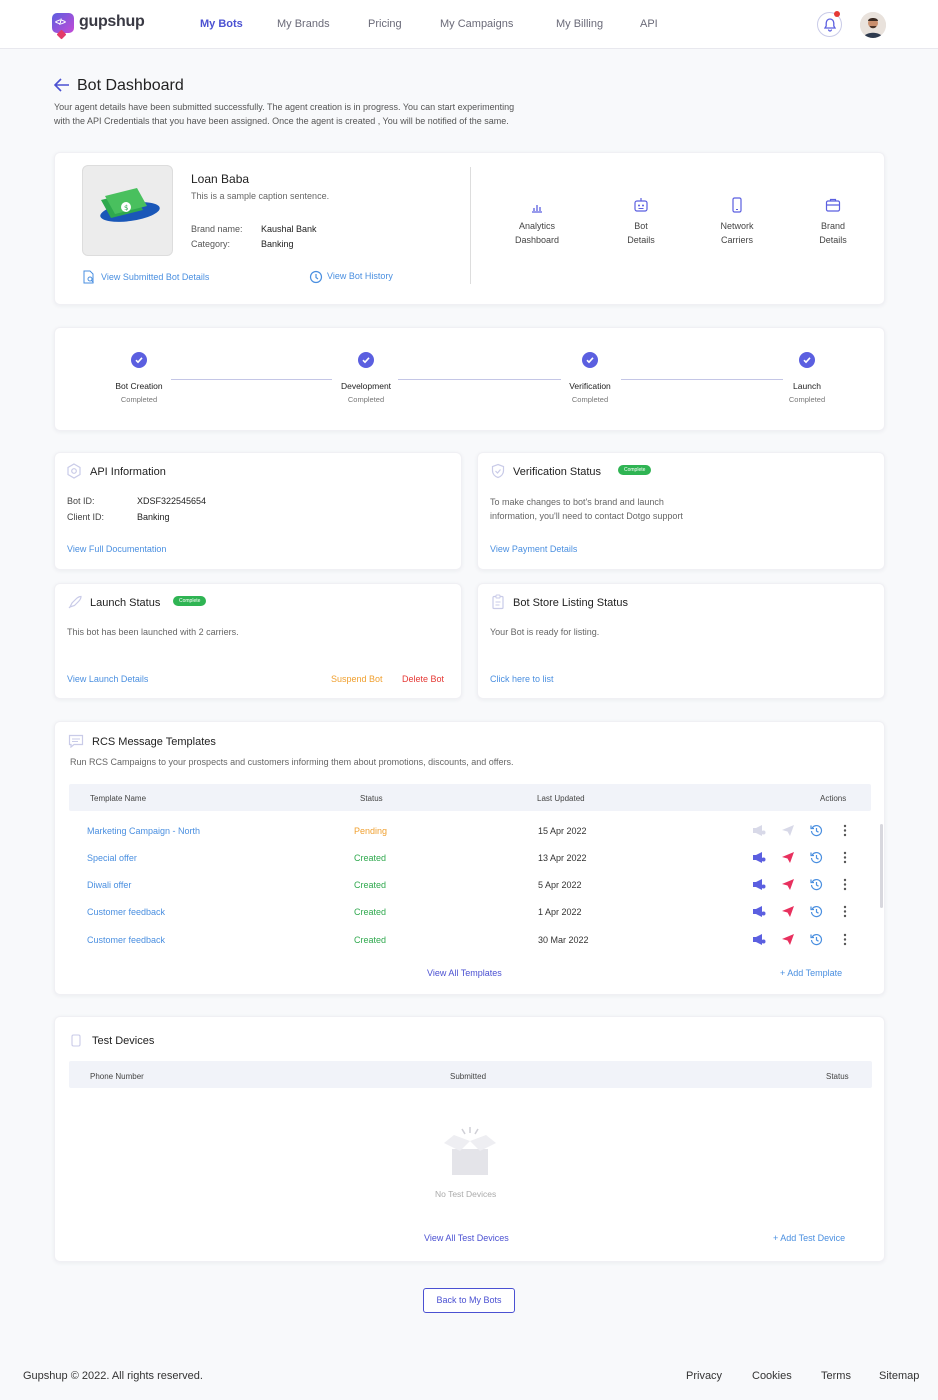  What do you see at coordinates (470, 225) in the screenshot?
I see `vertical-divider` at bounding box center [470, 225].